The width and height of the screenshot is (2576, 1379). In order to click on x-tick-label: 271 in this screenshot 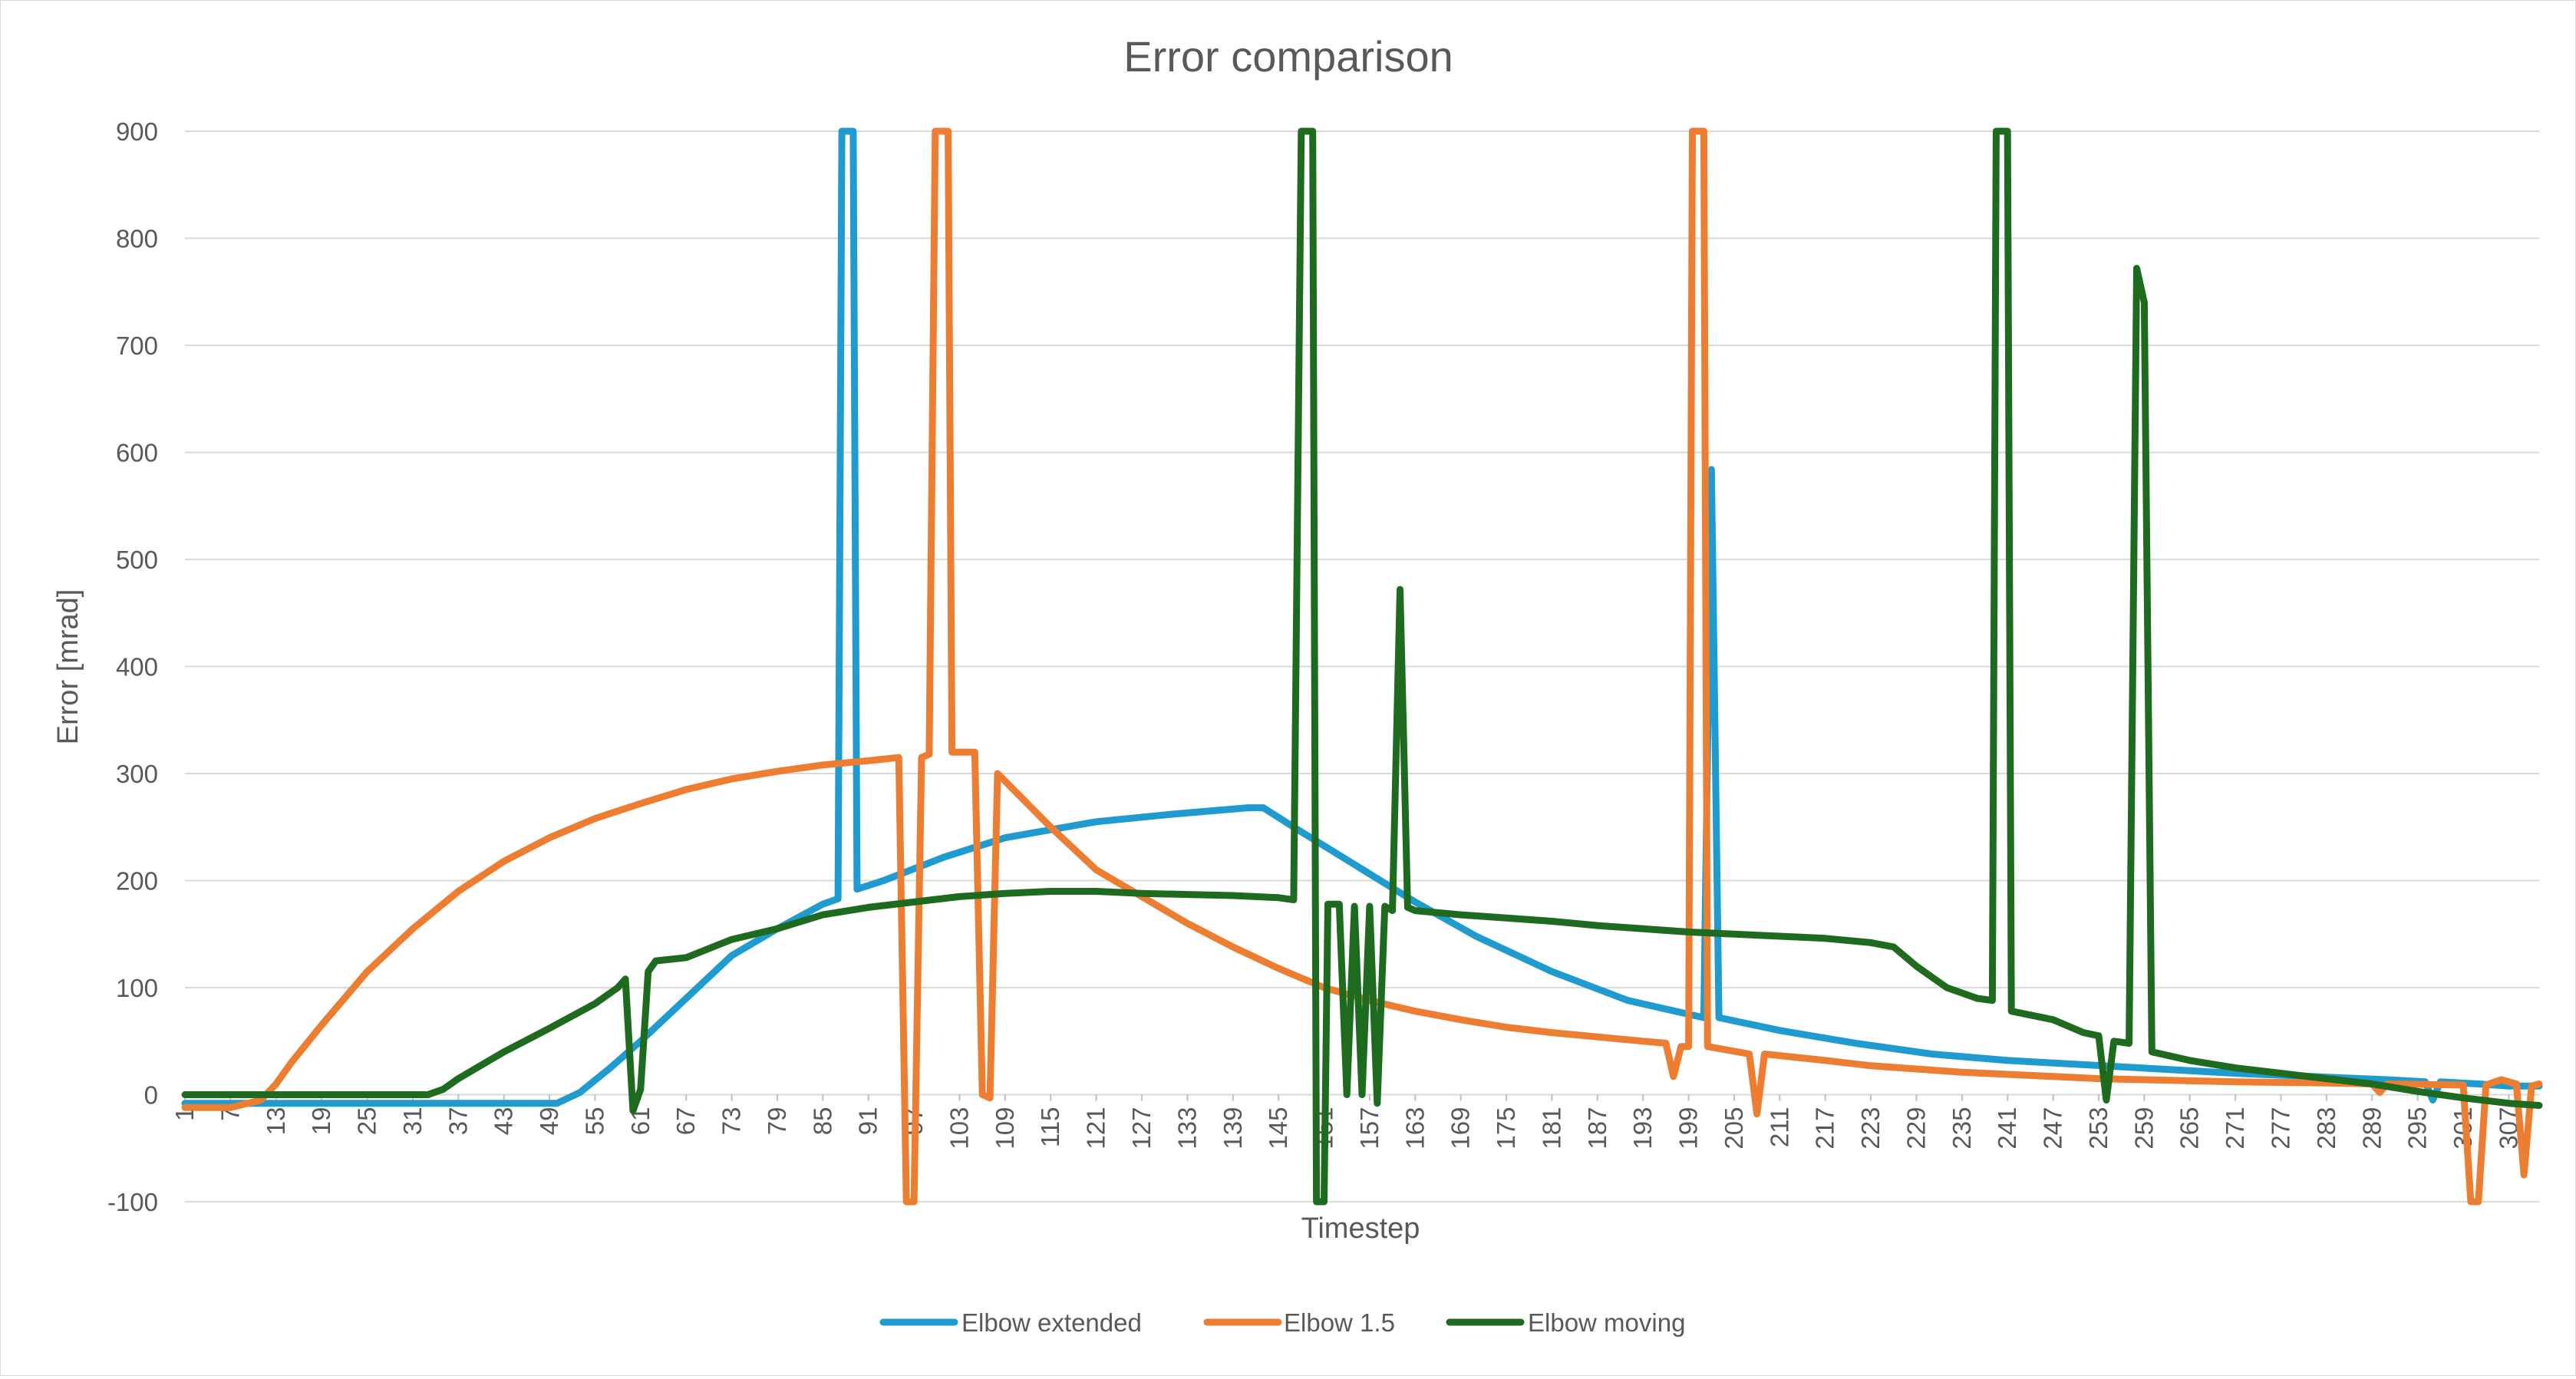, I will do `click(2235, 1128)`.